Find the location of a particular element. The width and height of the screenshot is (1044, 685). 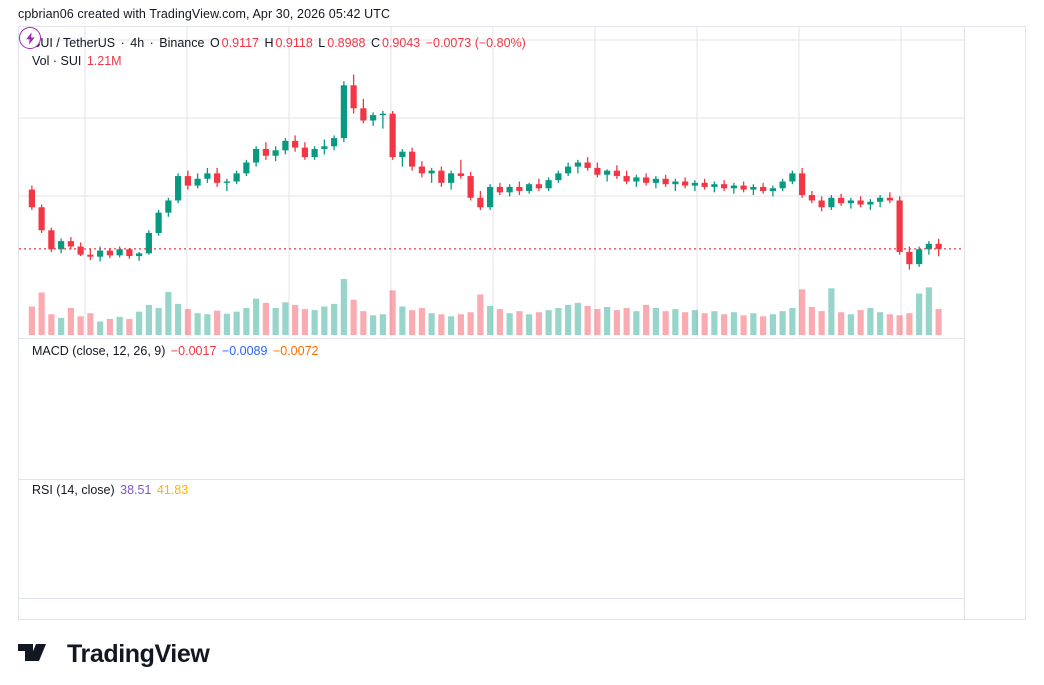

time-axis is located at coordinates (492, 608).